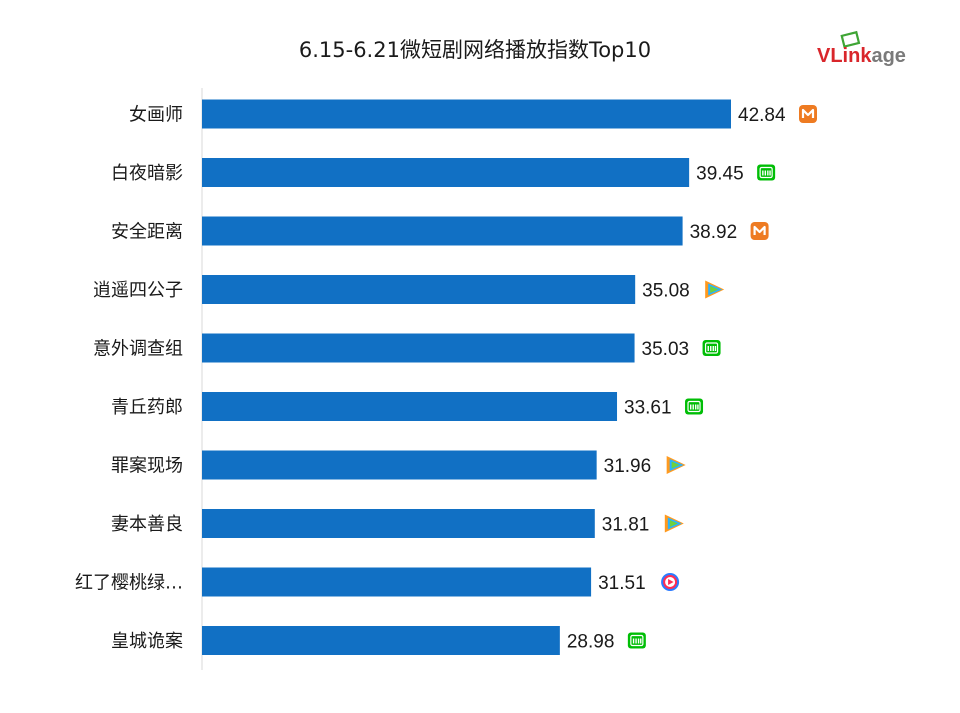  I want to click on category-label: 罪案现场, so click(147, 466).